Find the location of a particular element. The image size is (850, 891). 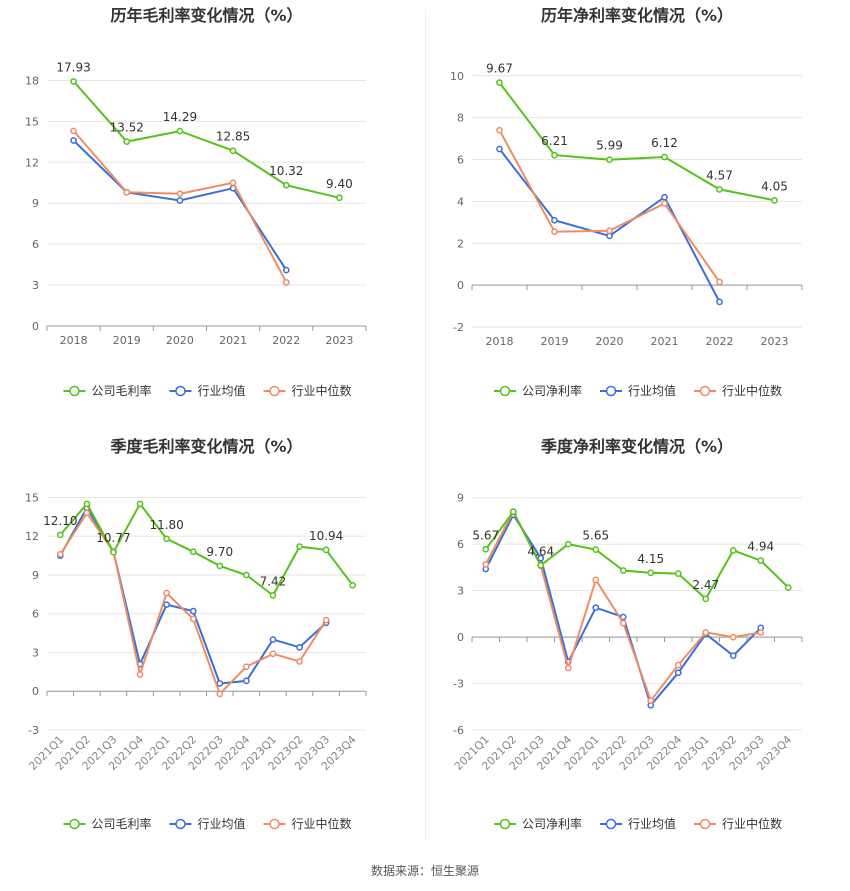

y-tick-label: 15 is located at coordinates (32, 497).